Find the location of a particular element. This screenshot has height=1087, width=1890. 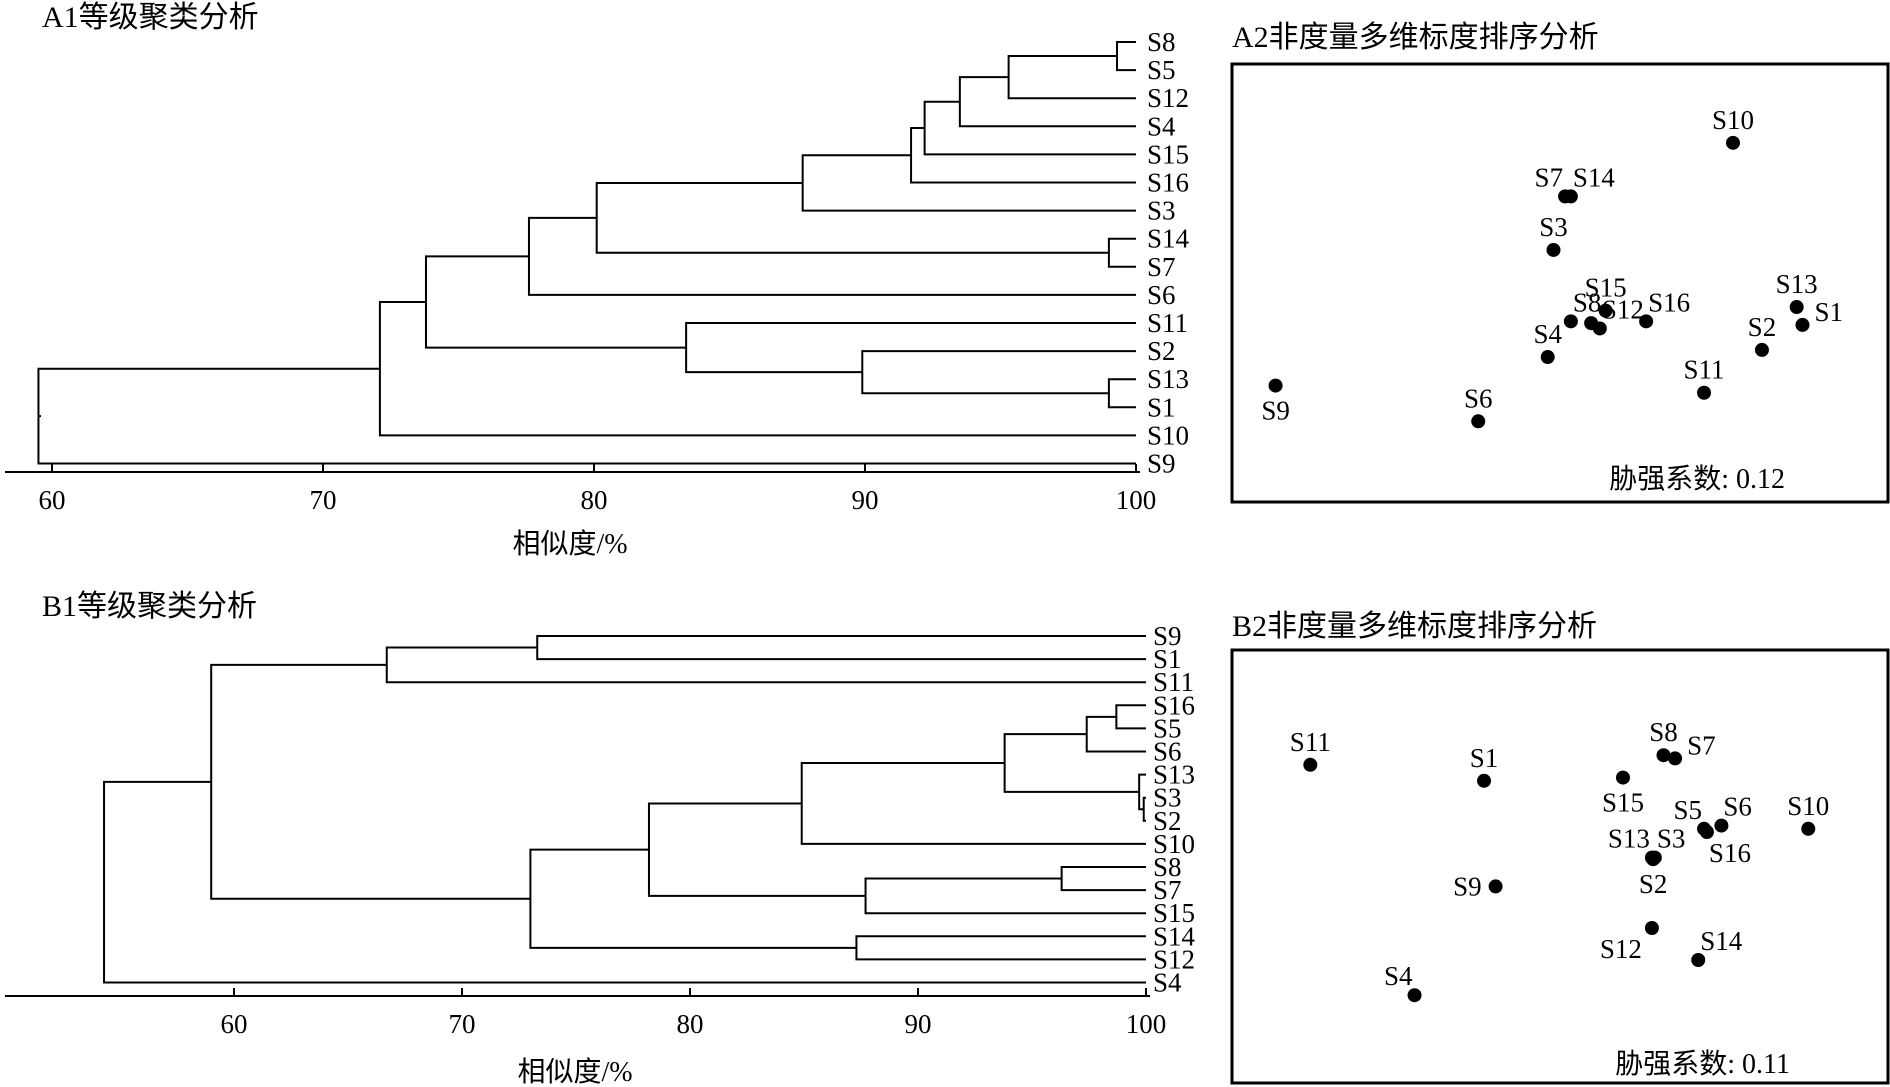

point-S15 is located at coordinates (1605, 310).